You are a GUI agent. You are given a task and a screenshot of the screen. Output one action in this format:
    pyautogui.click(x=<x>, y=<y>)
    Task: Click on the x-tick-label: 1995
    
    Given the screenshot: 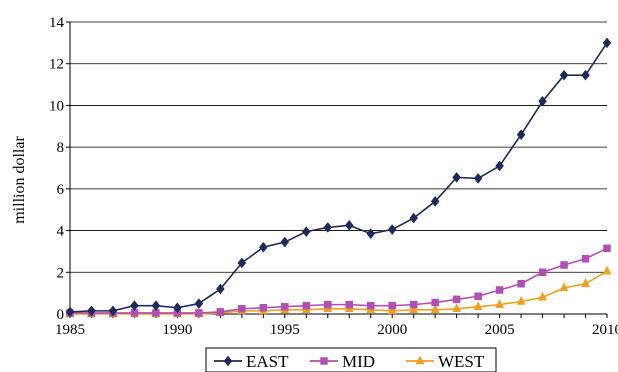 What is the action you would take?
    pyautogui.click(x=285, y=330)
    